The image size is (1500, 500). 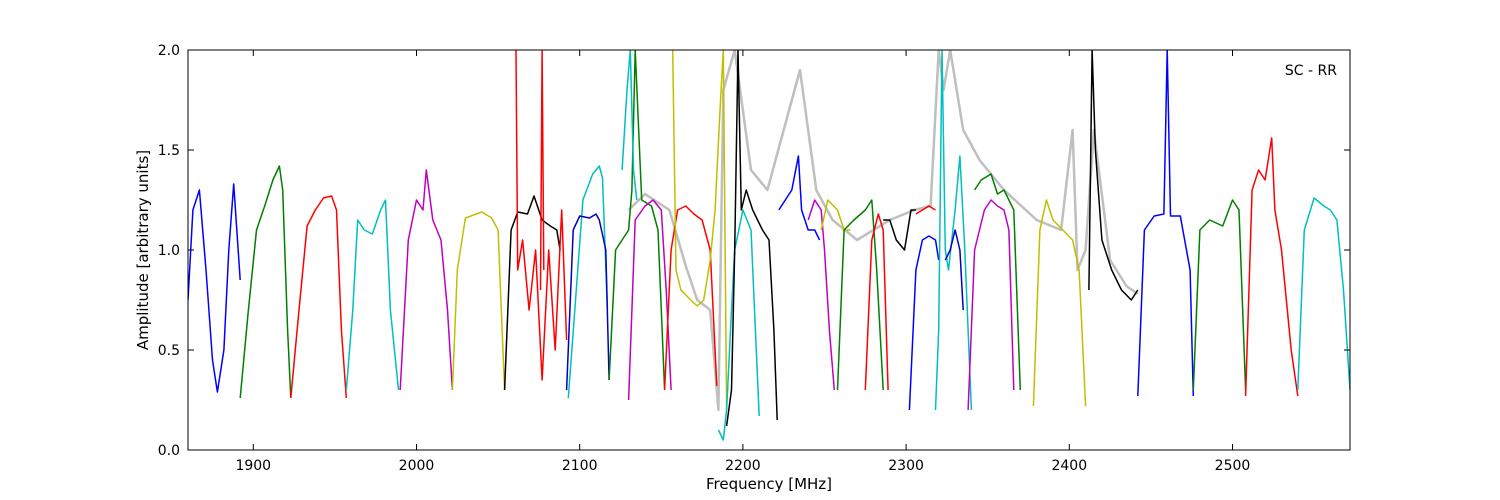 What do you see at coordinates (769, 484) in the screenshot?
I see `x-axis-label: Frequency [MHz]` at bounding box center [769, 484].